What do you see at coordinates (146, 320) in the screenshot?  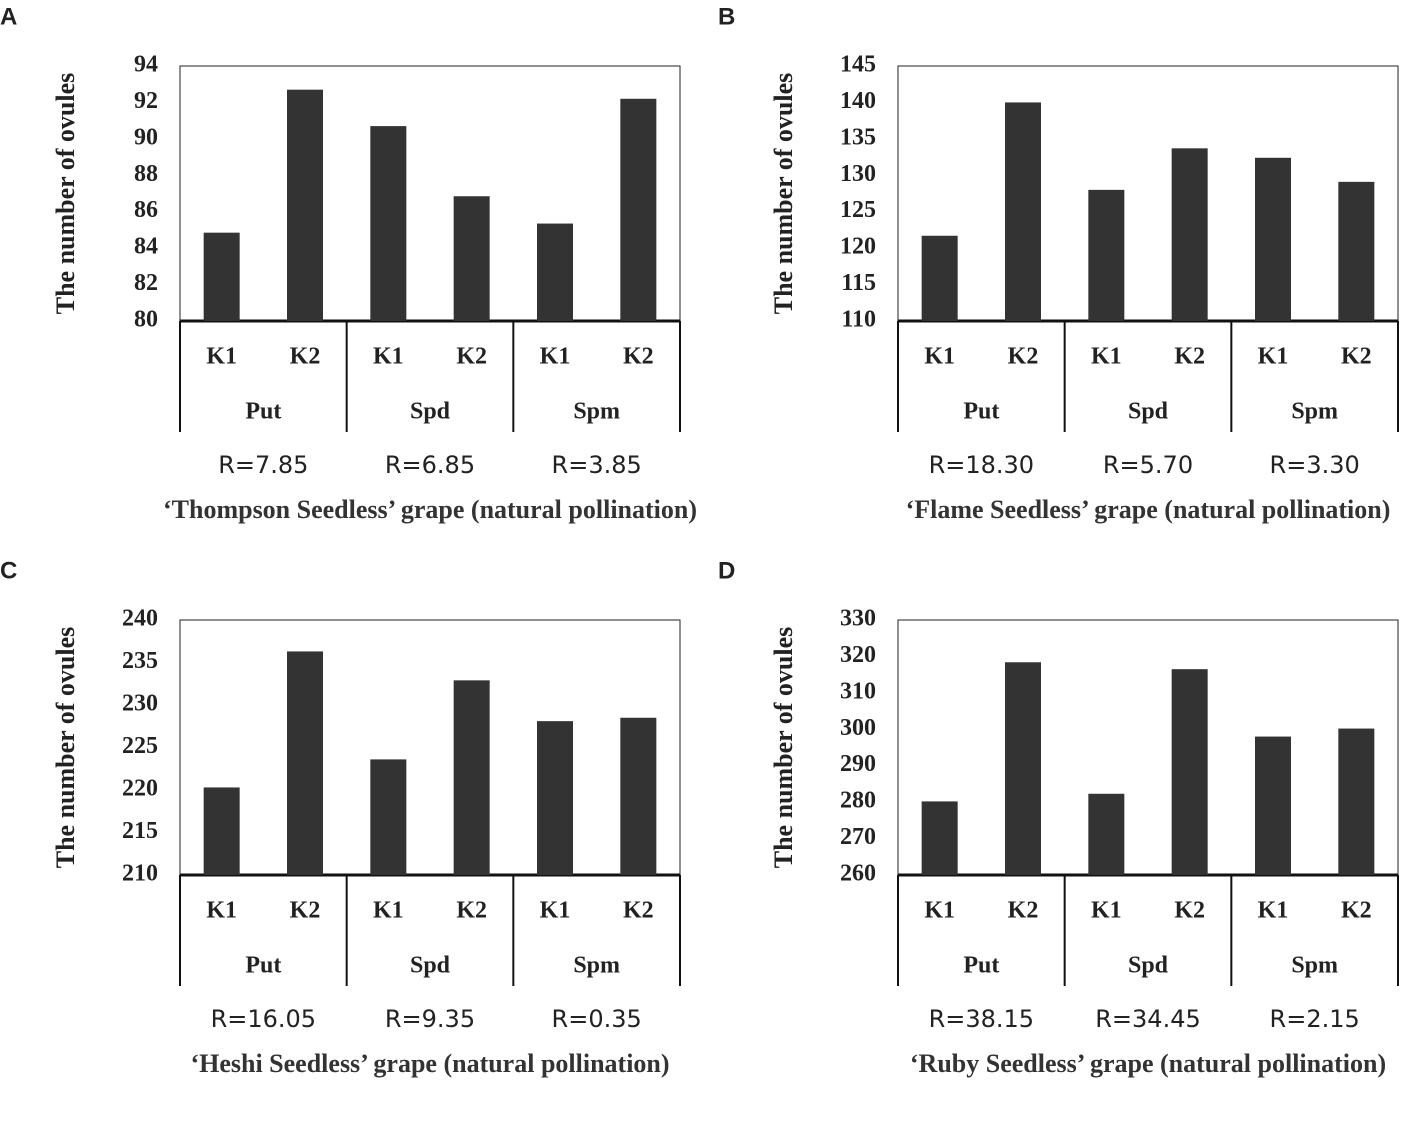 I see `y-tick-label: 80` at bounding box center [146, 320].